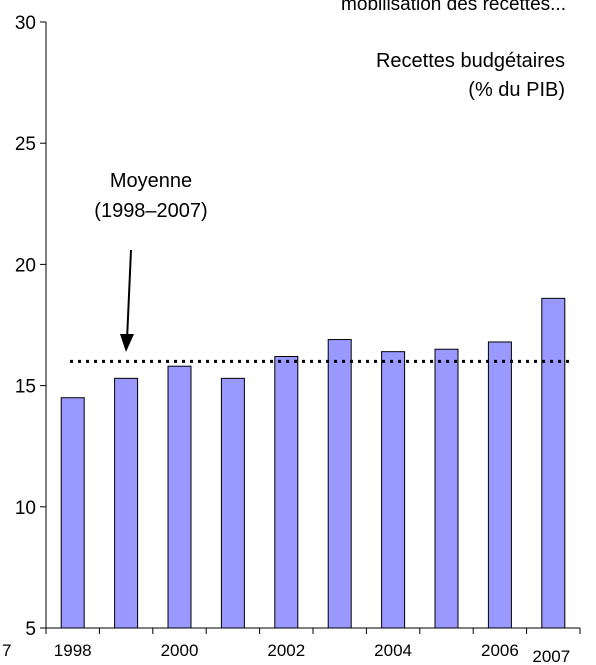 The image size is (596, 665). Describe the element at coordinates (499, 485) in the screenshot. I see `bar-2006` at that location.